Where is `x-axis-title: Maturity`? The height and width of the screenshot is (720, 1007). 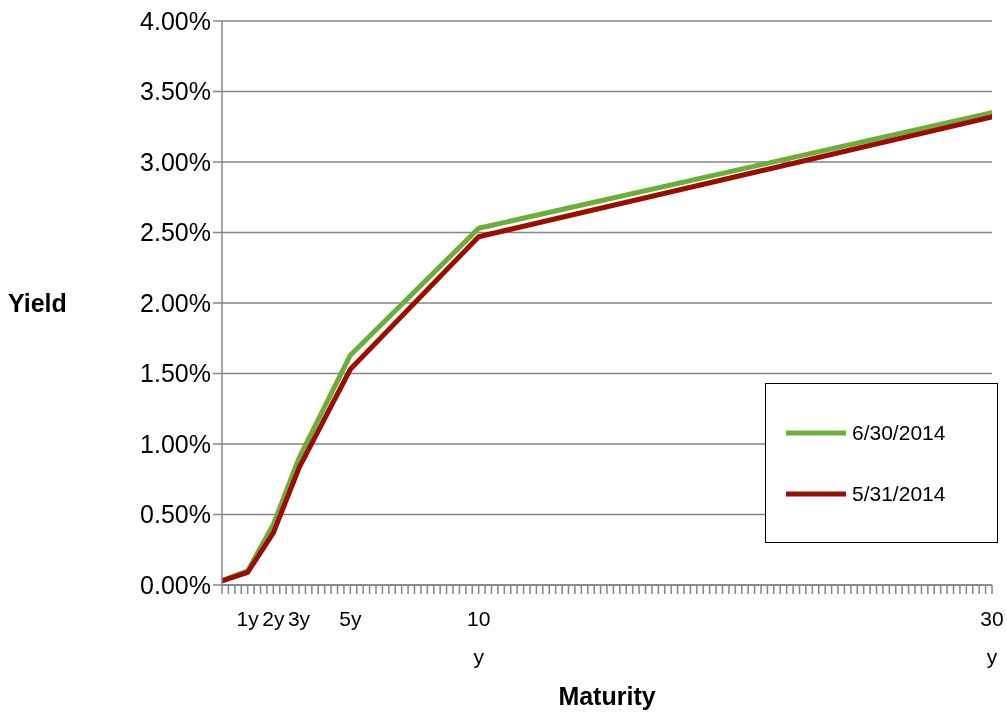 x-axis-title: Maturity is located at coordinates (607, 696).